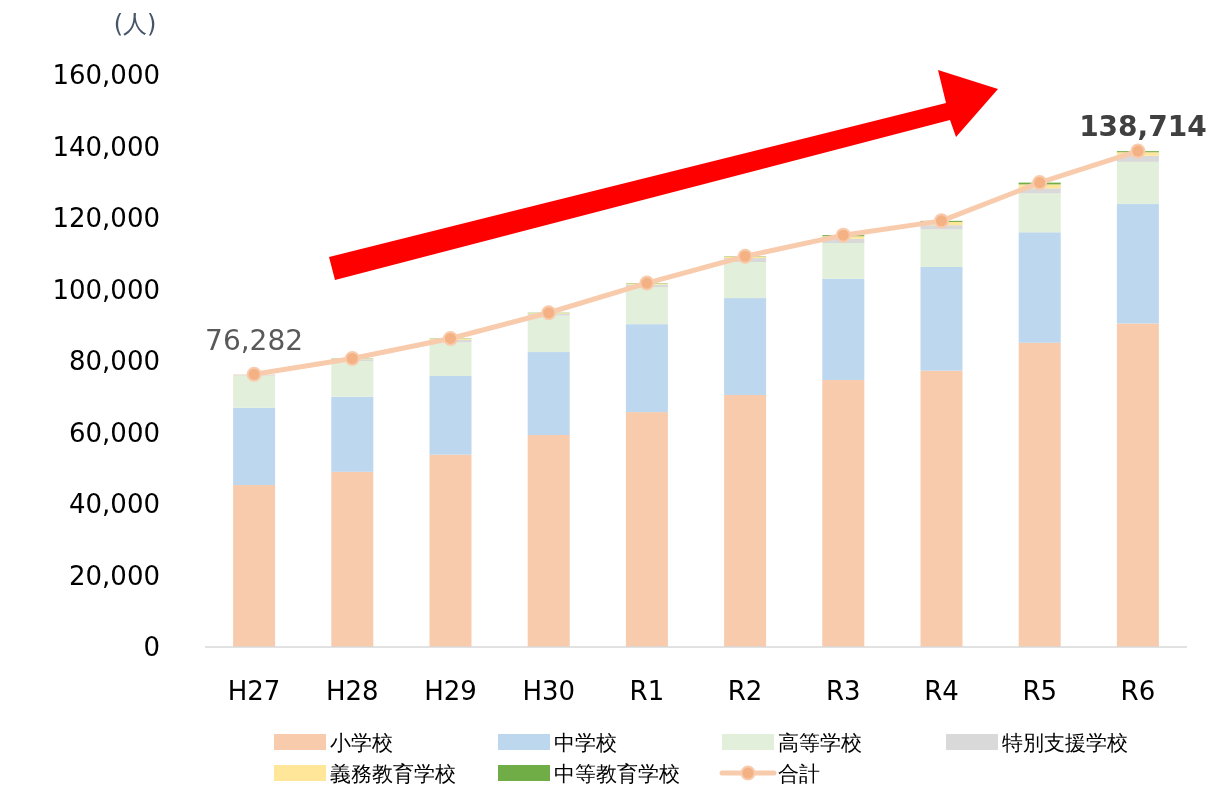 The width and height of the screenshot is (1212, 786). What do you see at coordinates (393, 774) in the screenshot?
I see `legend-label: 義務教育学校` at bounding box center [393, 774].